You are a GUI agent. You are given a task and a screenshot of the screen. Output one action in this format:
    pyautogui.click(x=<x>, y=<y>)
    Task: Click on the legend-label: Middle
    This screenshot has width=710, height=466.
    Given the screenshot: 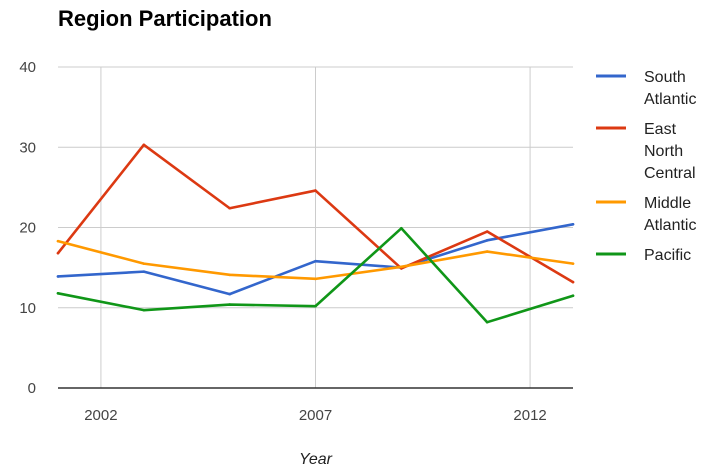 What is the action you would take?
    pyautogui.click(x=667, y=203)
    